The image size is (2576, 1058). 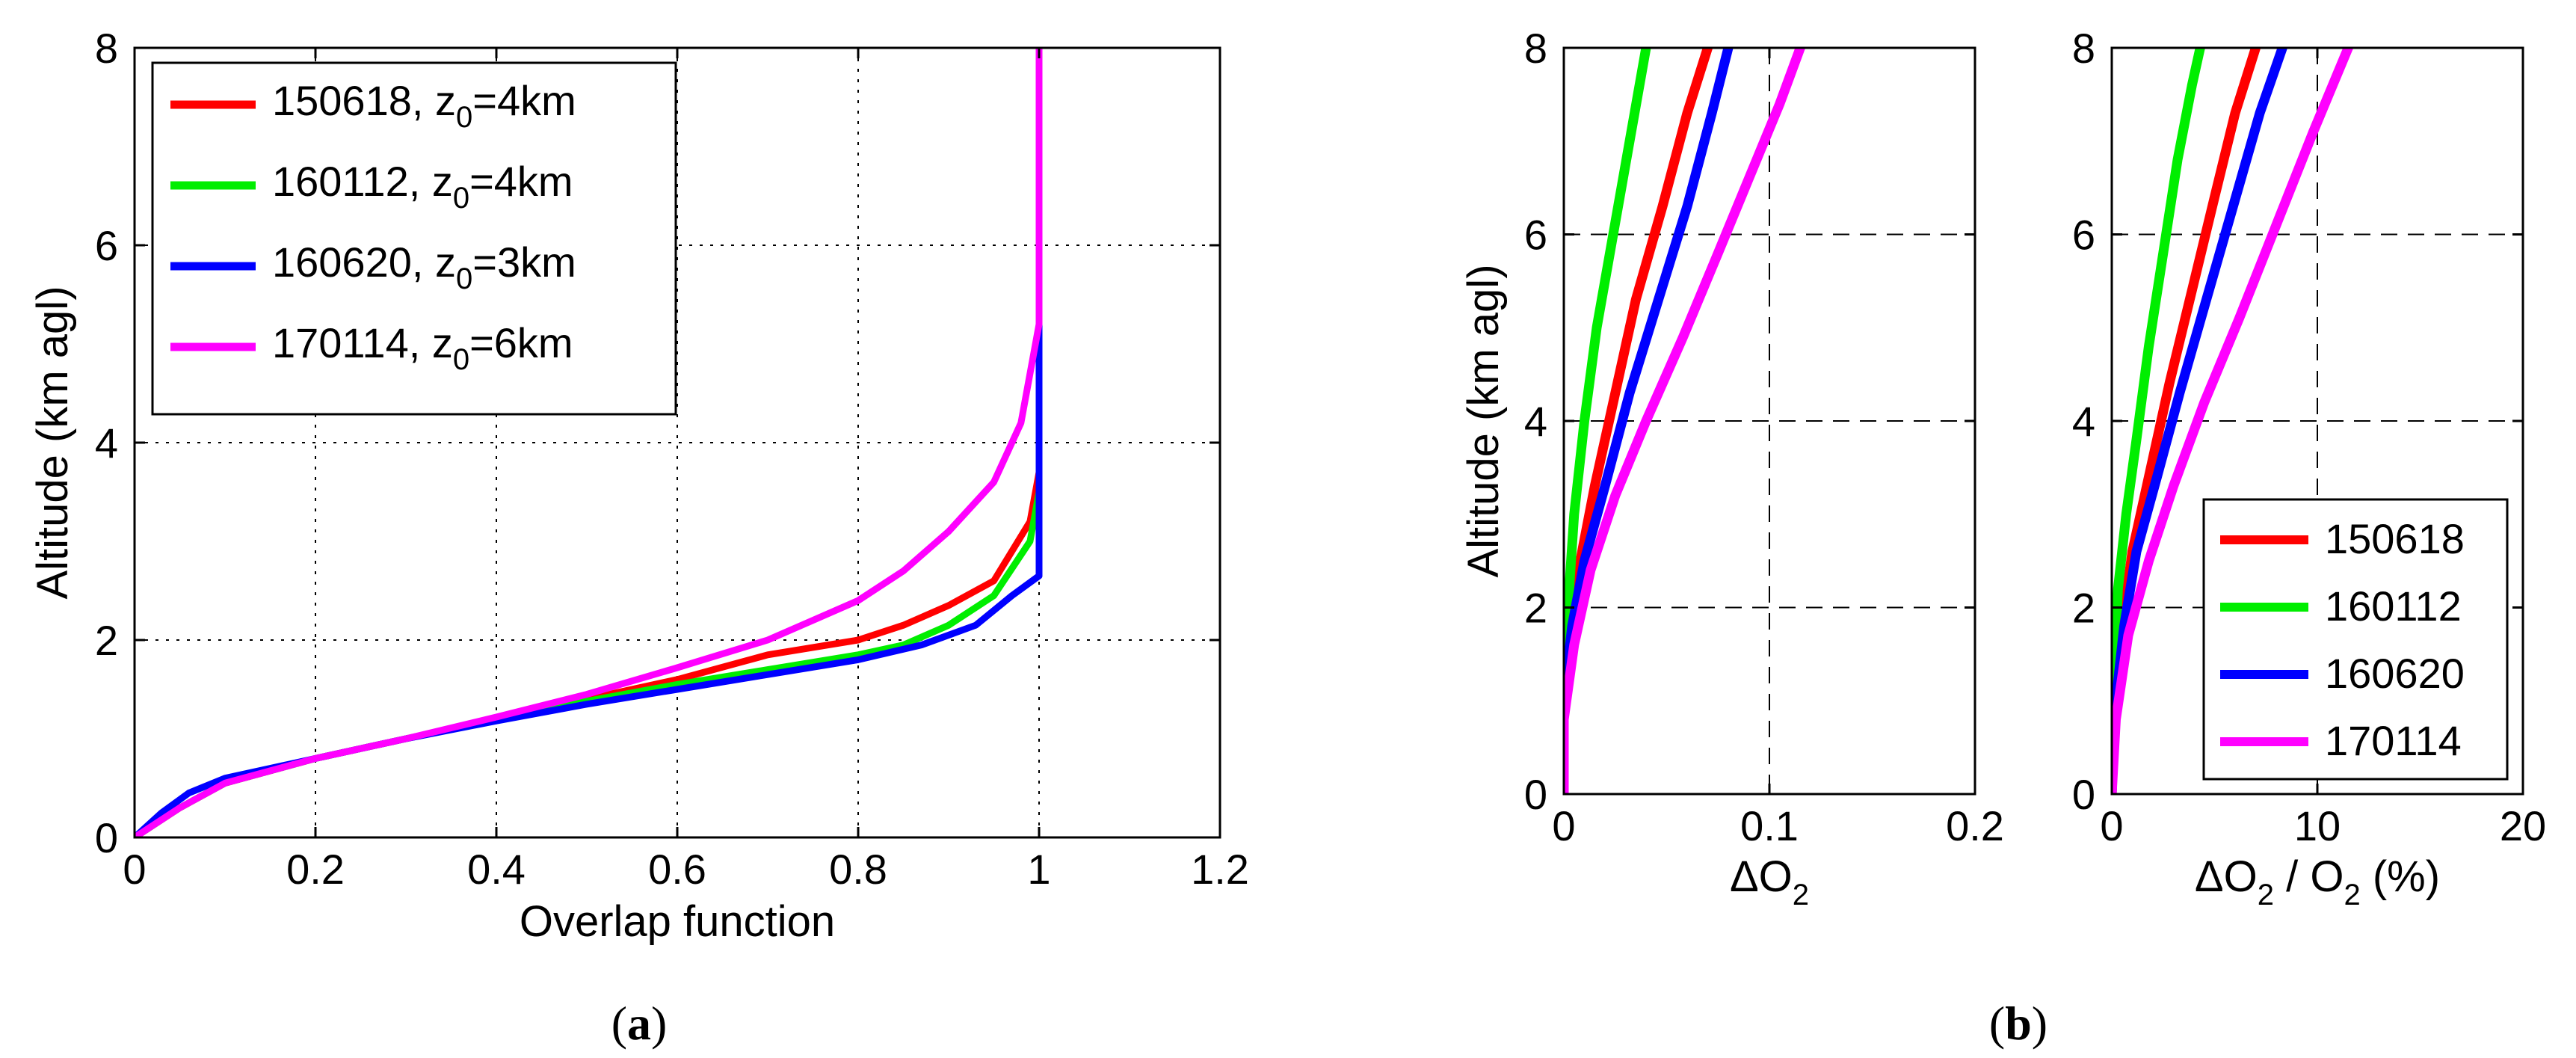 I want to click on x-axis-label-mid: / O, so click(x=2309, y=876).